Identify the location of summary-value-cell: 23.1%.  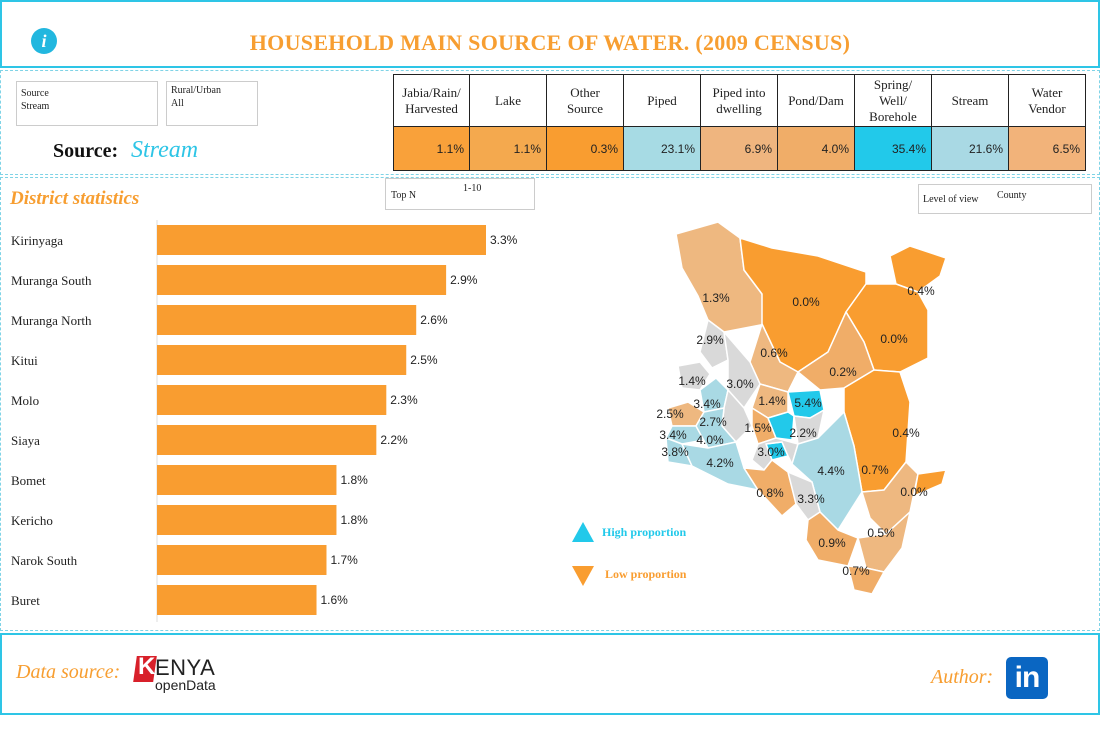
(662, 148).